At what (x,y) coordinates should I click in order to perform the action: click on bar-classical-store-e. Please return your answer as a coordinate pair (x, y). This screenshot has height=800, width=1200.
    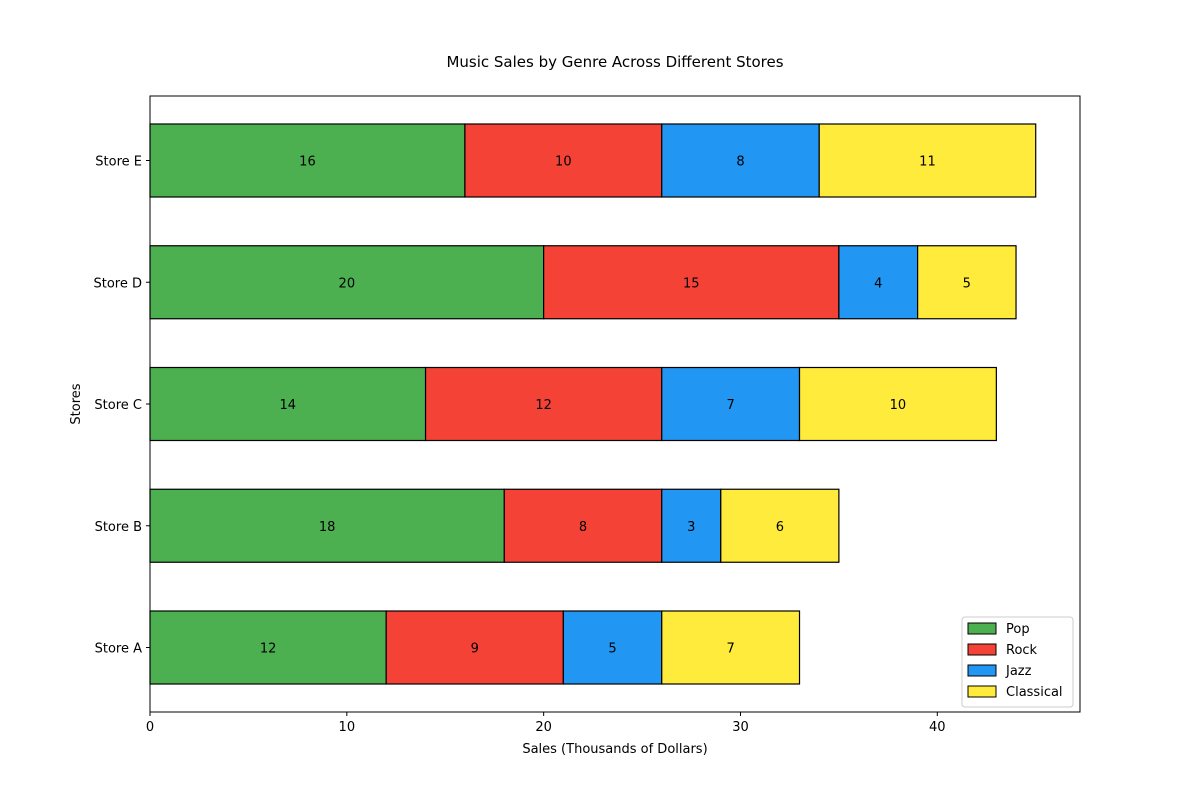
    Looking at the image, I should click on (927, 160).